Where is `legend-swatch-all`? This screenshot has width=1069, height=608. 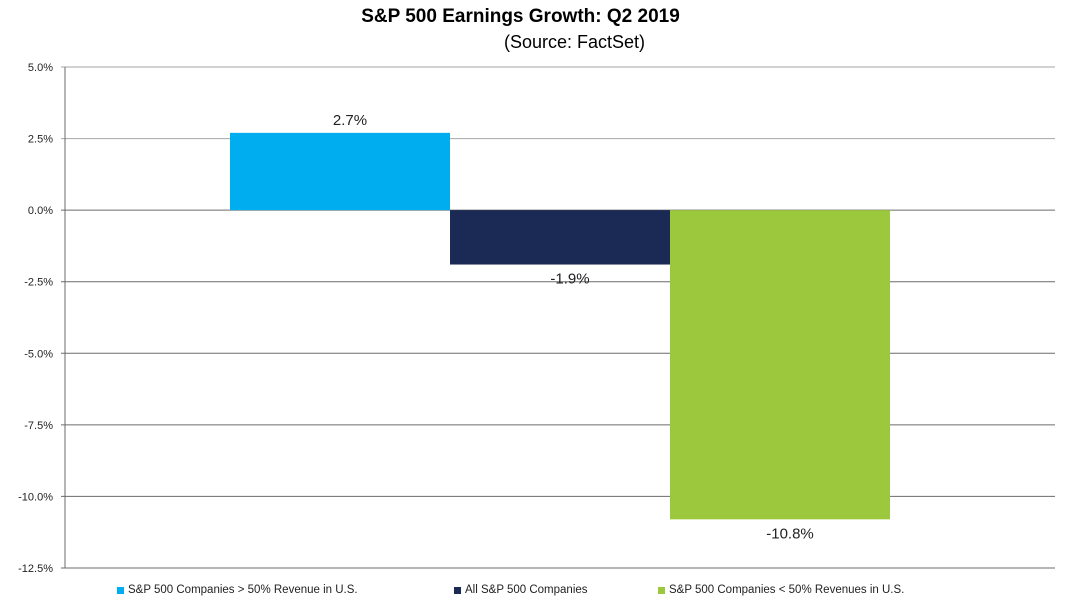 legend-swatch-all is located at coordinates (457, 590).